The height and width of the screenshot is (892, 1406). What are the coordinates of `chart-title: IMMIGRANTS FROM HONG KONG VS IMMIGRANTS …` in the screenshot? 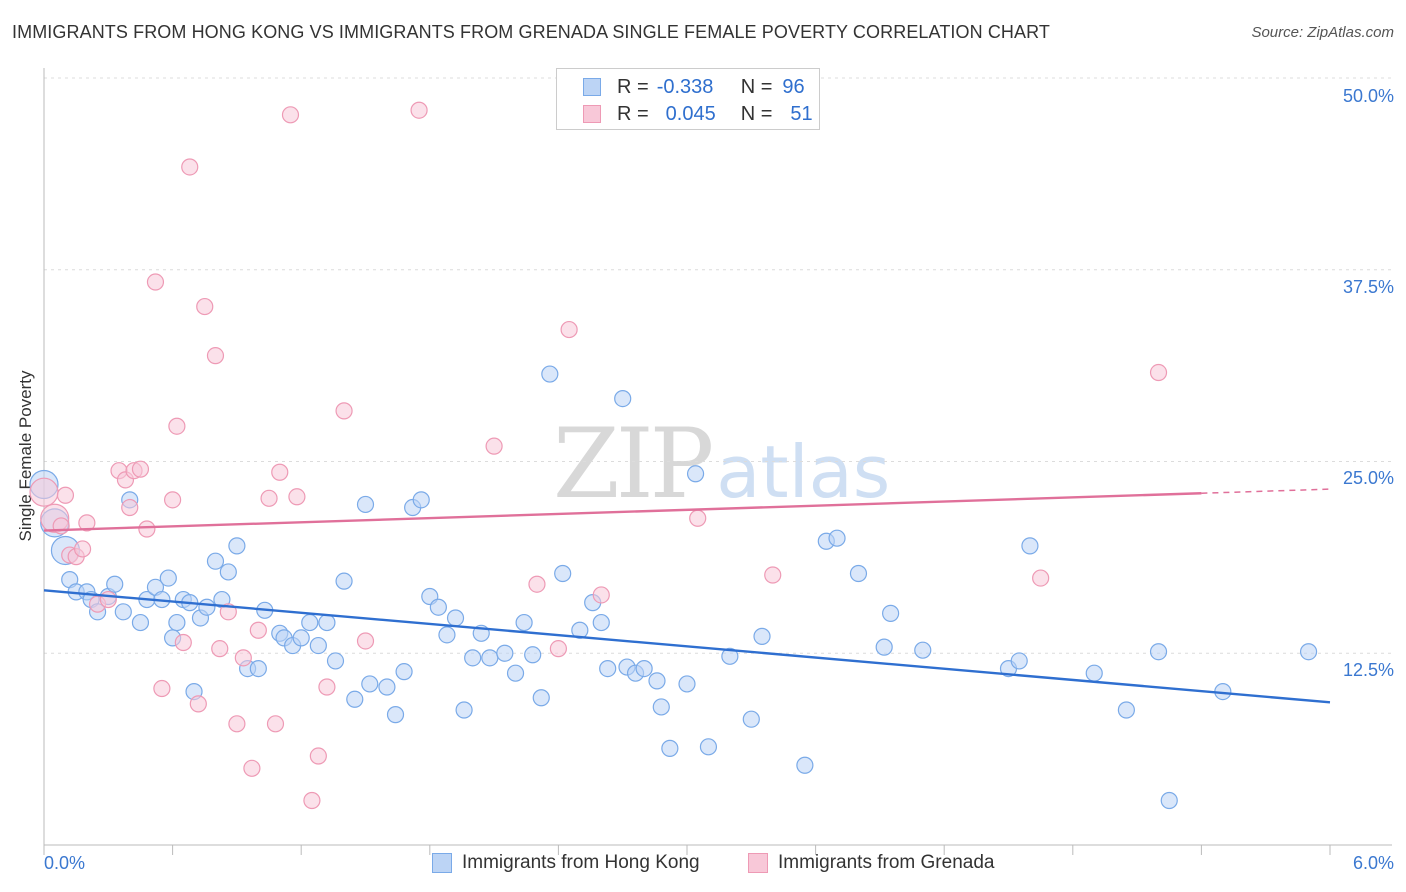 It's located at (531, 32).